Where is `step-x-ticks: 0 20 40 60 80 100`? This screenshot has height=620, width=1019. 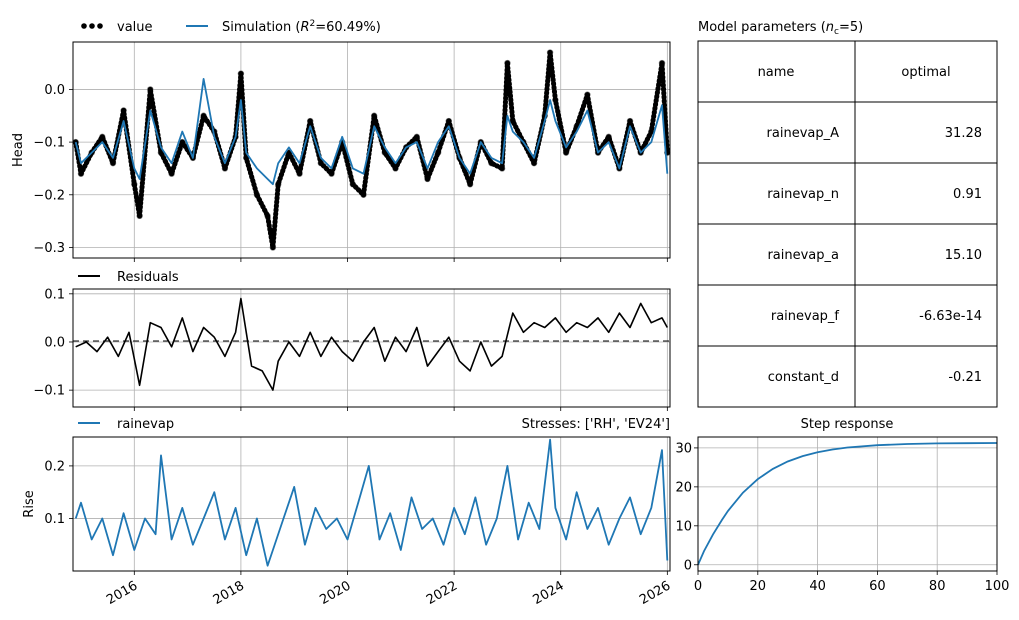 step-x-ticks: 0 20 40 60 80 100 is located at coordinates (852, 582).